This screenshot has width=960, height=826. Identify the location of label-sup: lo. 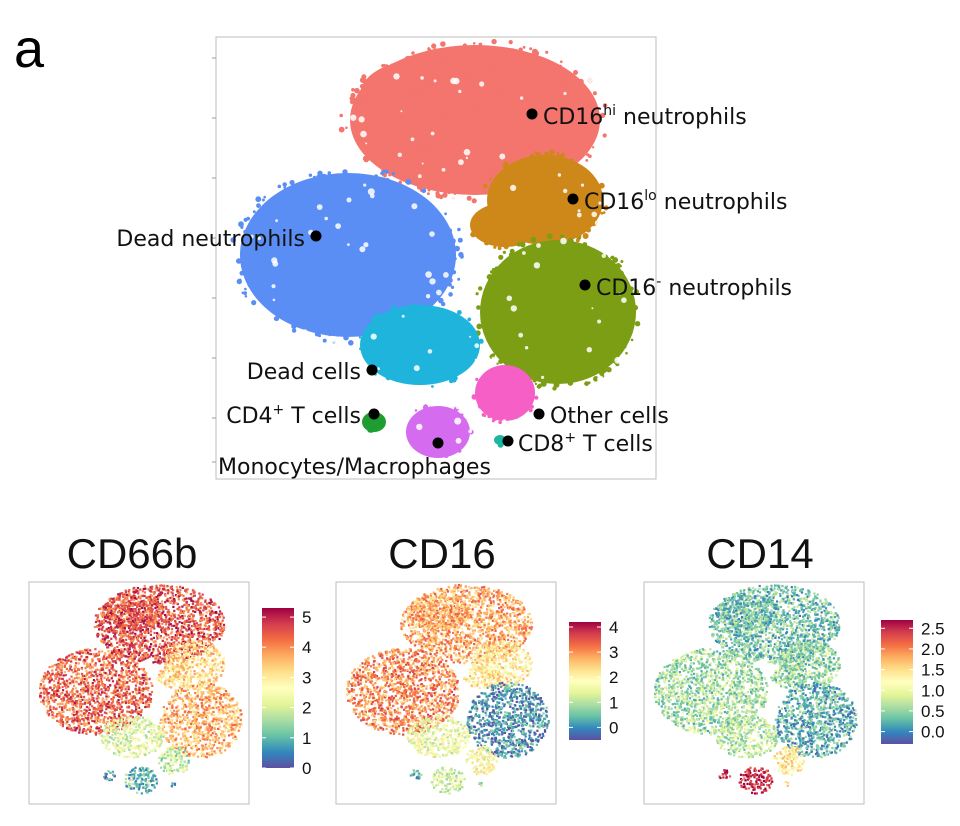
(650, 196).